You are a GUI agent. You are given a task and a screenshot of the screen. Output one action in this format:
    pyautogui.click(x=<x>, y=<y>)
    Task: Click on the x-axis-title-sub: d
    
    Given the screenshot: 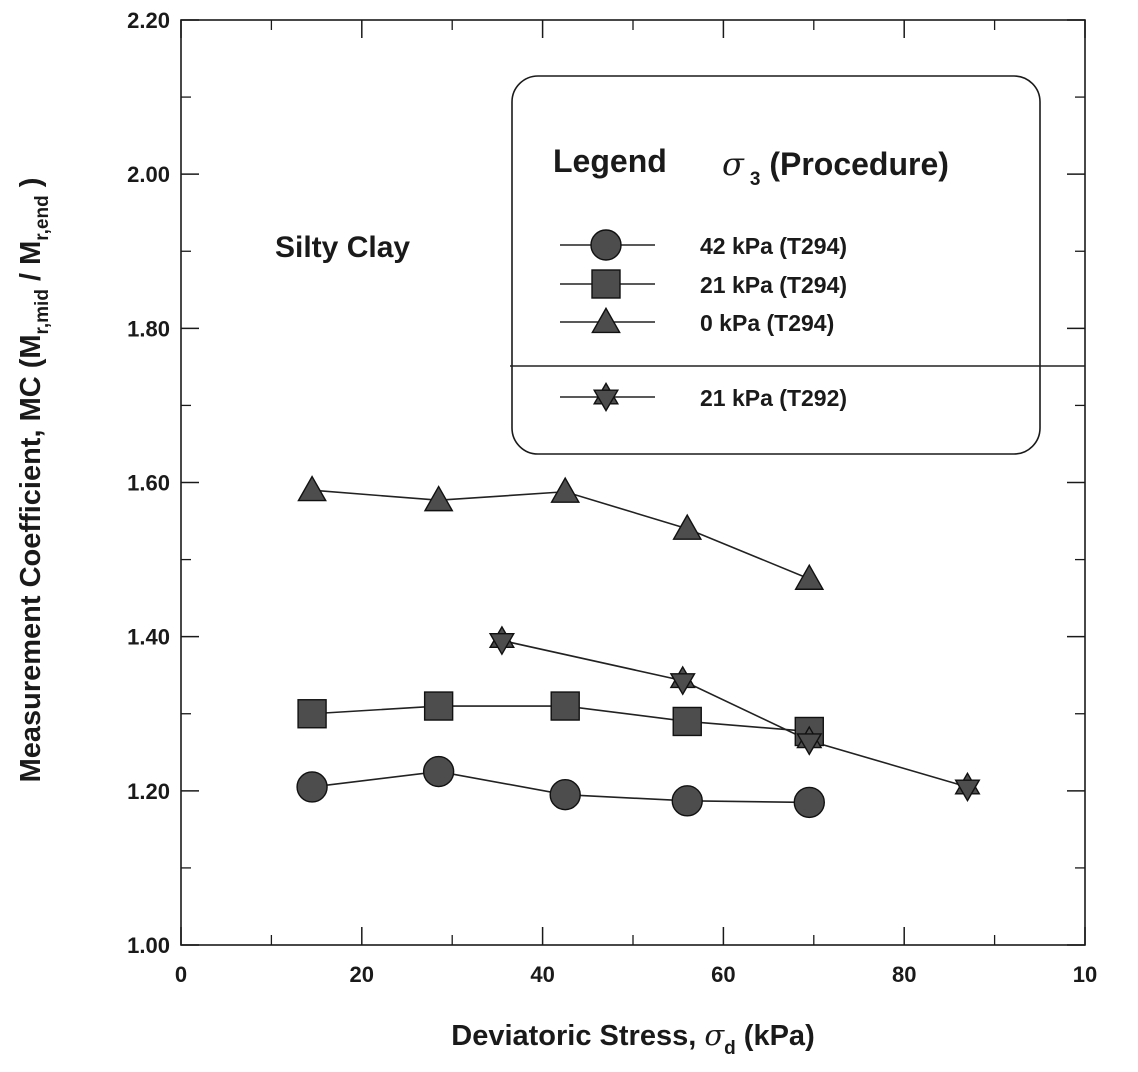 What is the action you would take?
    pyautogui.click(x=730, y=1048)
    